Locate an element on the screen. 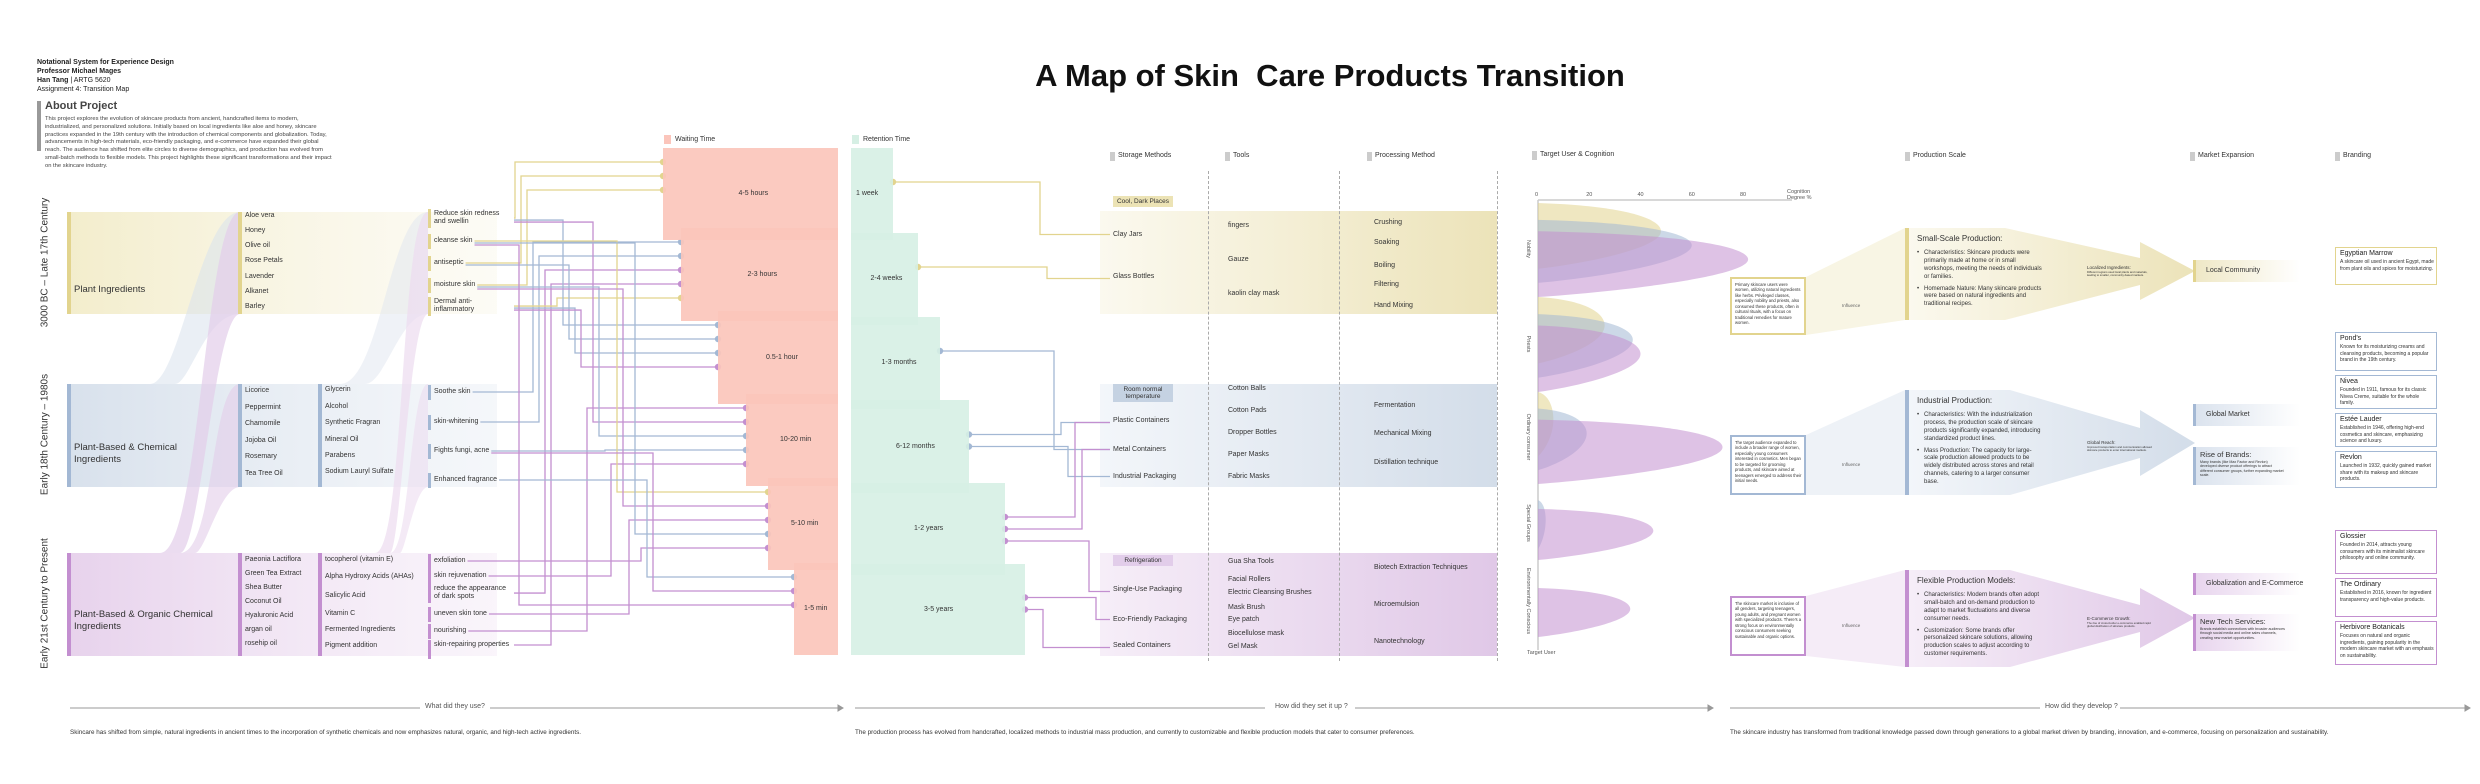 This screenshot has height=784, width=2480. ingredient-item: Jojoba Oil is located at coordinates (261, 440).